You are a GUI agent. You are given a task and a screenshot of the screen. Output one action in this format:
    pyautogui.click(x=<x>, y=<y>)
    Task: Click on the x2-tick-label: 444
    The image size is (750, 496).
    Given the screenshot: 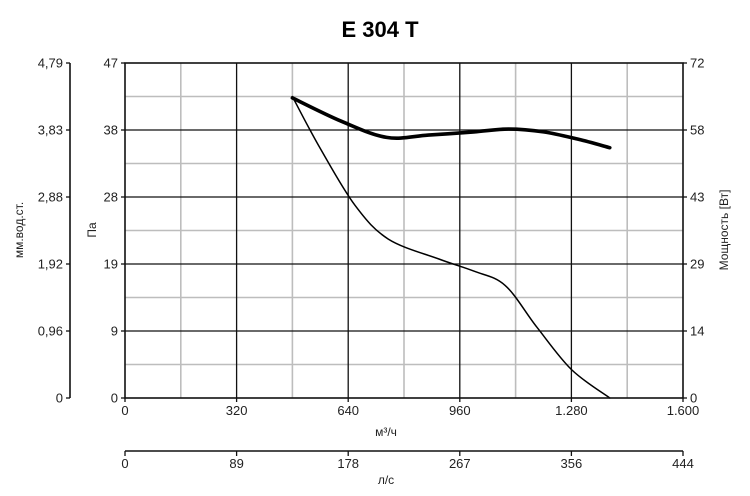 What is the action you would take?
    pyautogui.click(x=683, y=463)
    